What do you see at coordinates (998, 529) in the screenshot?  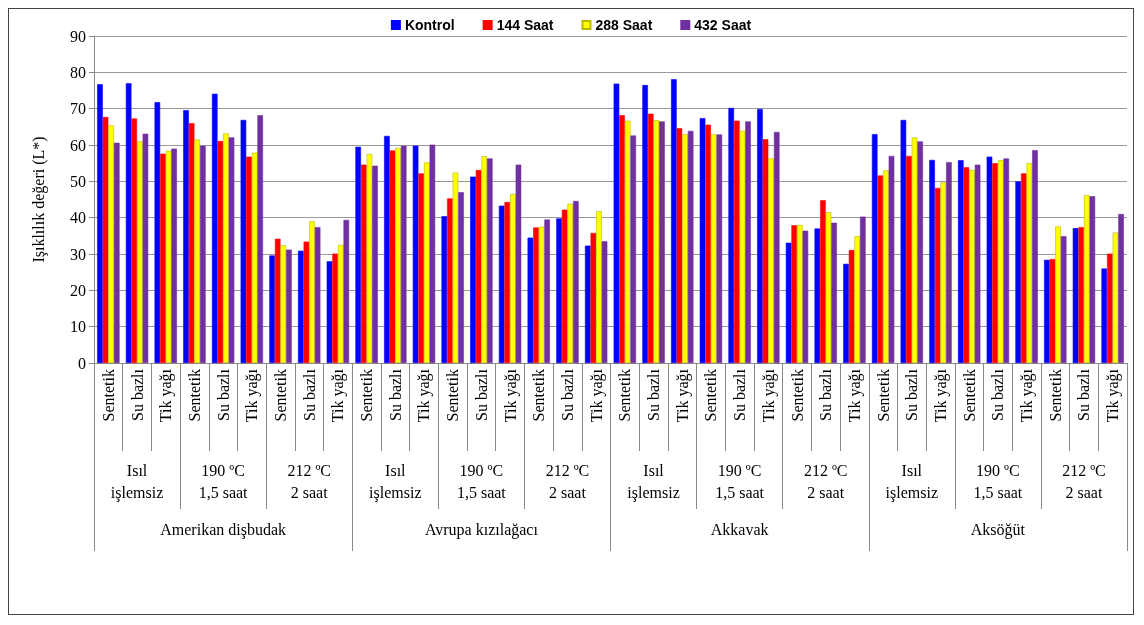 I see `text: Aksöğüt` at bounding box center [998, 529].